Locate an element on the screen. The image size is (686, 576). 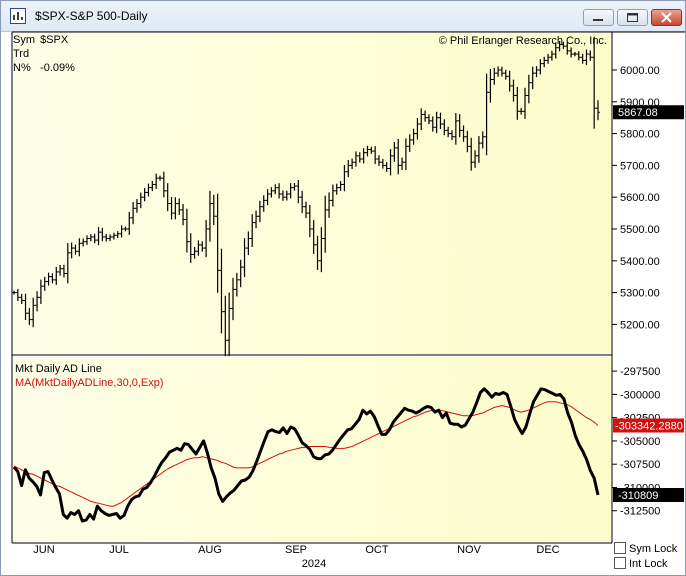
price-tick-label: 5300.00 is located at coordinates (640, 294).